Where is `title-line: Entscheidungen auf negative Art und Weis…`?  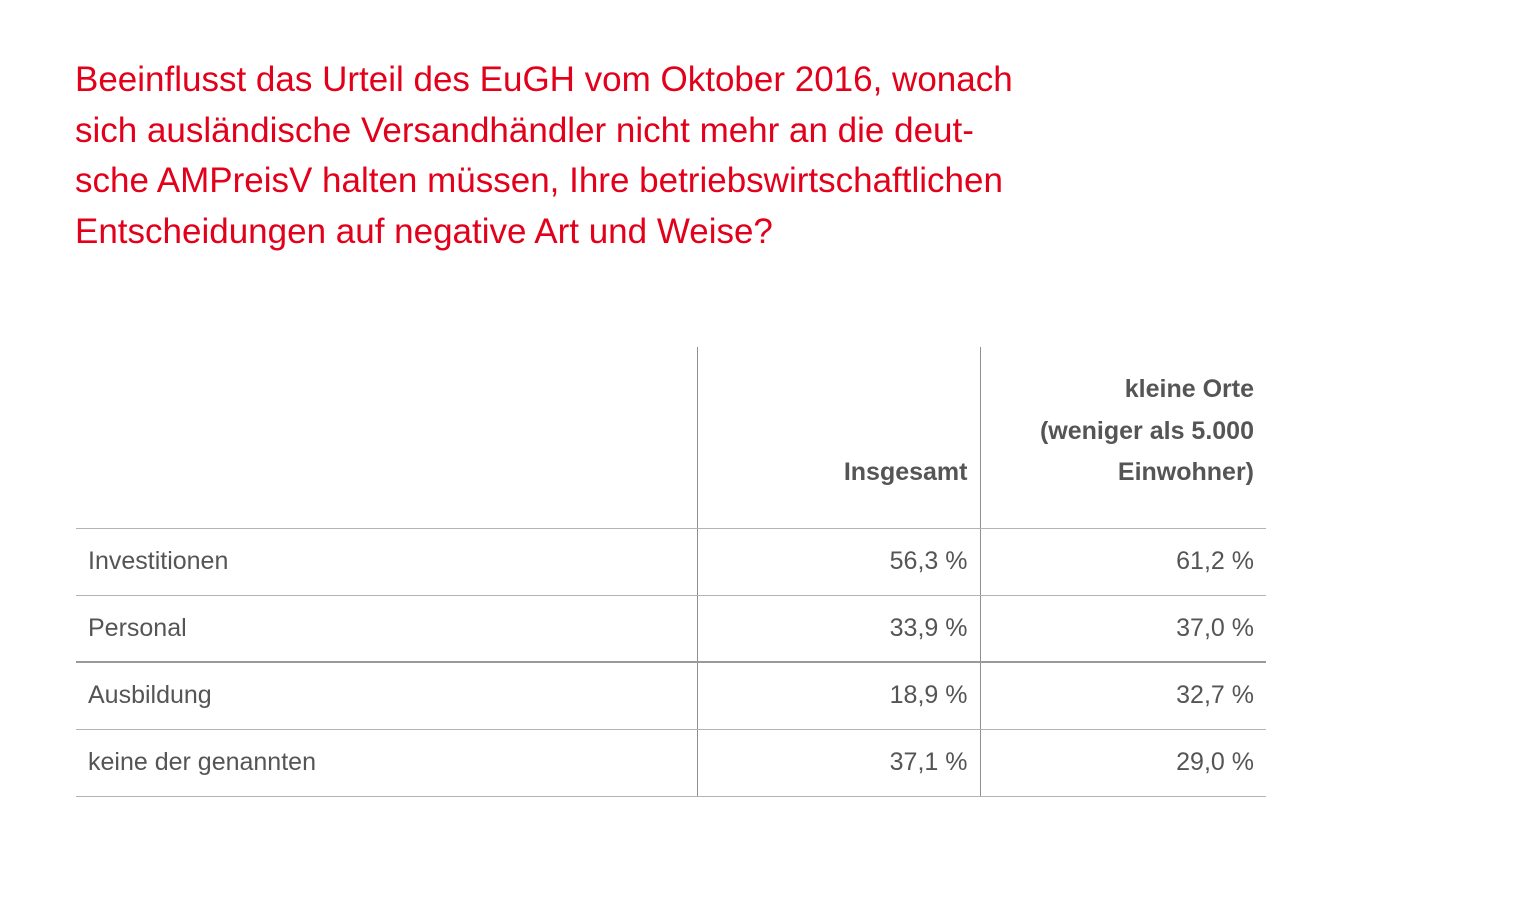
title-line: Entscheidungen auf negative Art und Weis… is located at coordinates (424, 231).